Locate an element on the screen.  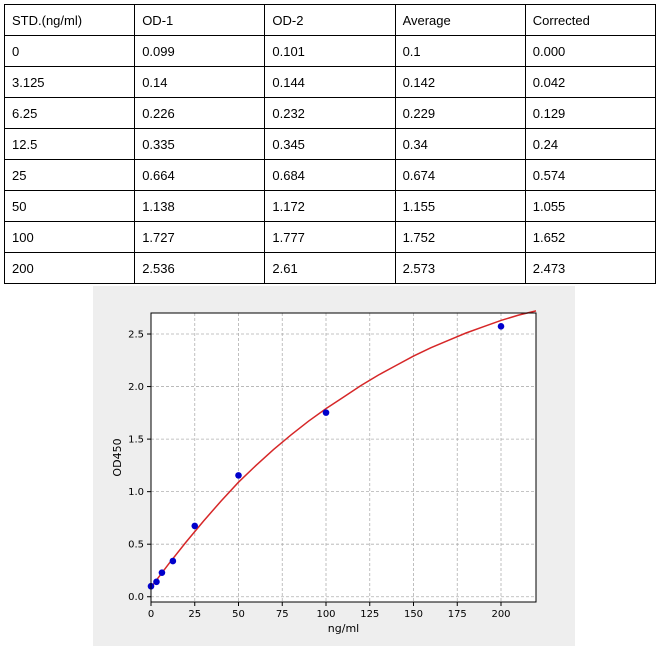
x-tick-label: 150 is located at coordinates (413, 614).